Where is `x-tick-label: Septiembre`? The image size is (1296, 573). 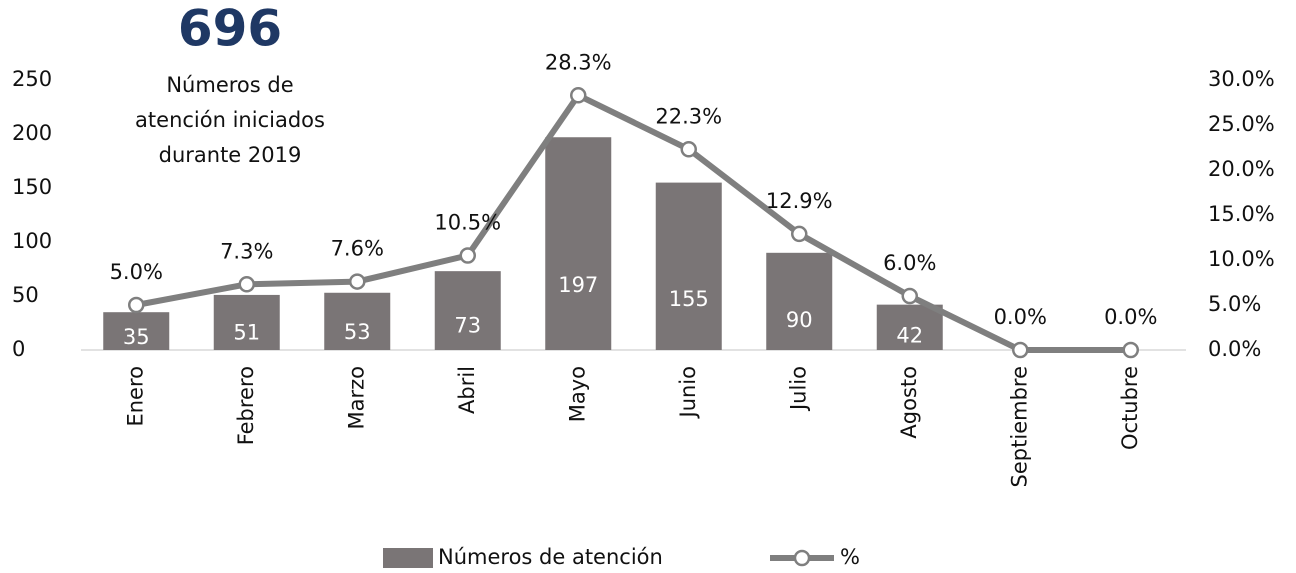 x-tick-label: Septiembre is located at coordinates (1019, 426).